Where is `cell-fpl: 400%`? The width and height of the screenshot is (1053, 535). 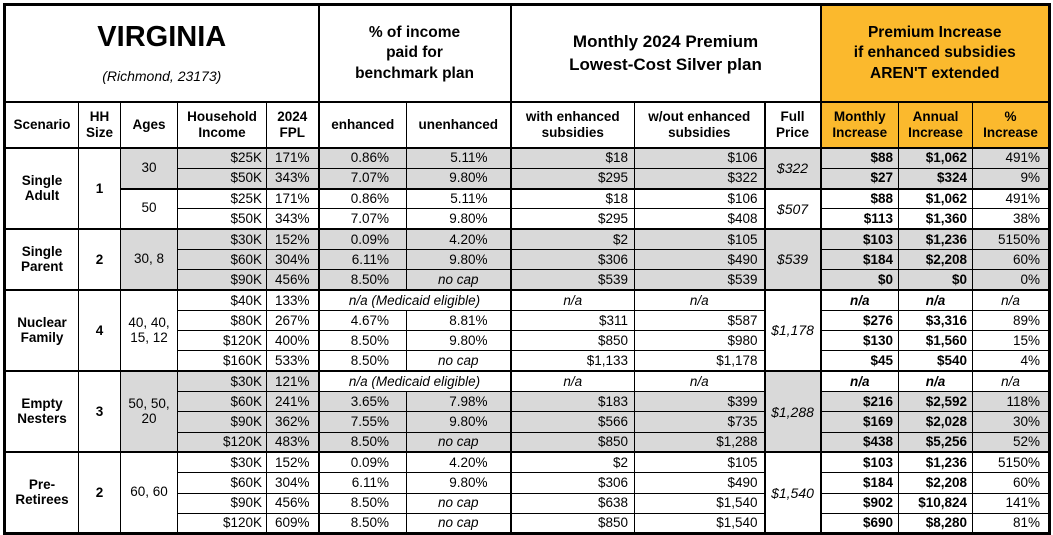
cell-fpl: 400% is located at coordinates (292, 341).